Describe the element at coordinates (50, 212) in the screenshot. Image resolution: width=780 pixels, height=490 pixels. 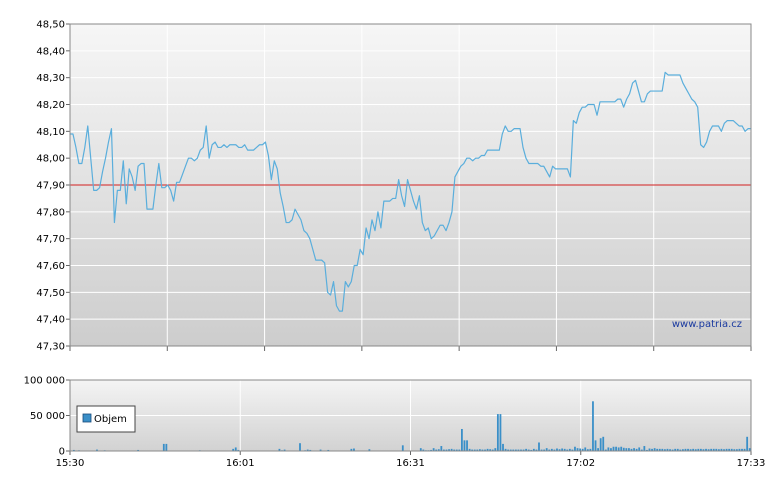
I see `price-y-tick-label: 47,80` at that location.